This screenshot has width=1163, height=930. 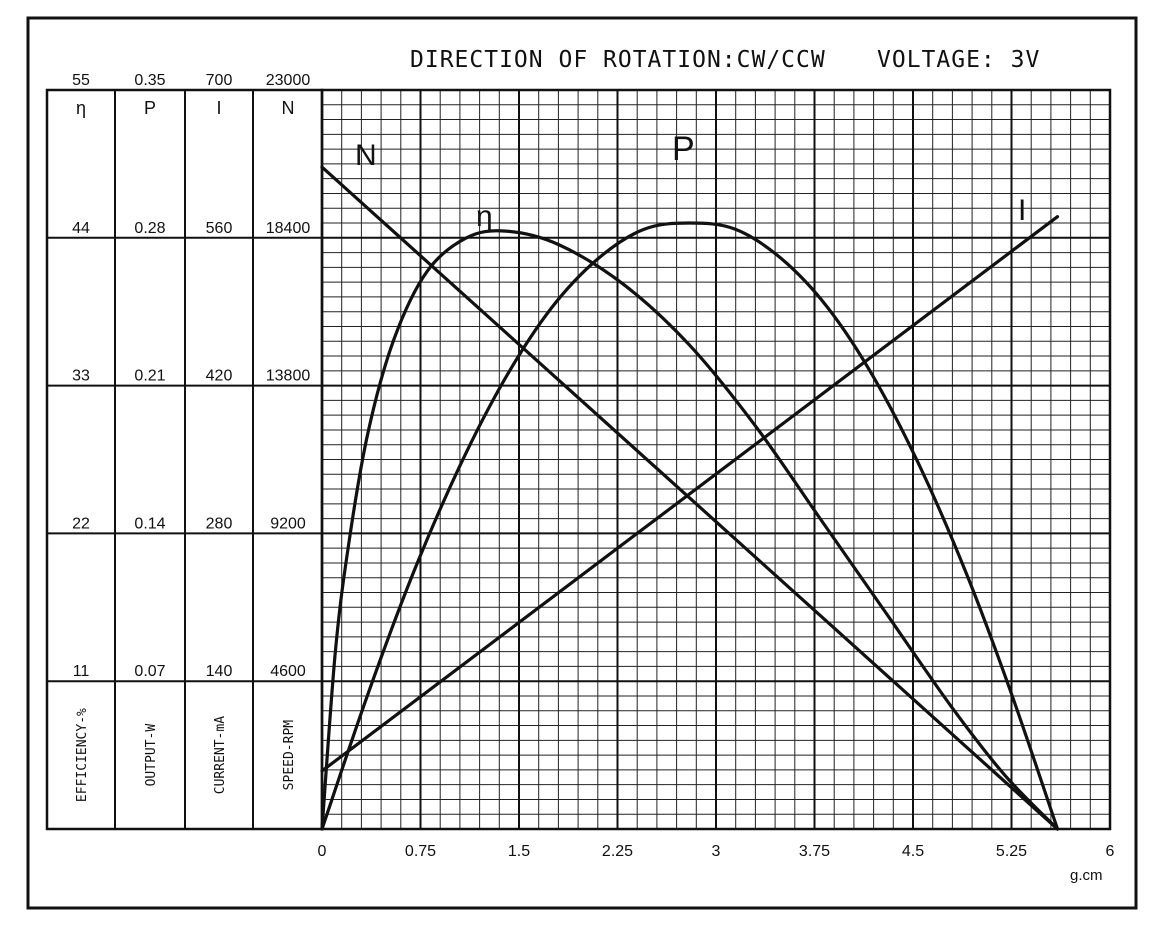 What do you see at coordinates (1011, 851) in the screenshot?
I see `x-tick-label: 5.25` at bounding box center [1011, 851].